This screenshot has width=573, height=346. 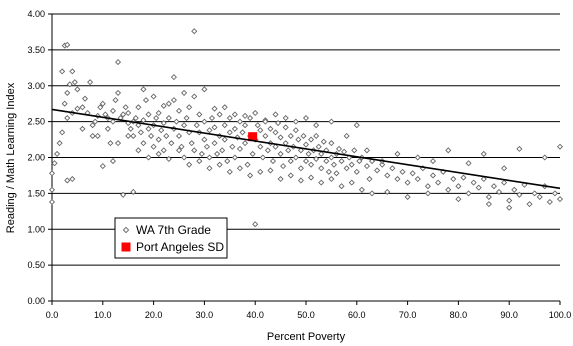 What do you see at coordinates (357, 315) in the screenshot?
I see `x-tick-label: 60.0` at bounding box center [357, 315].